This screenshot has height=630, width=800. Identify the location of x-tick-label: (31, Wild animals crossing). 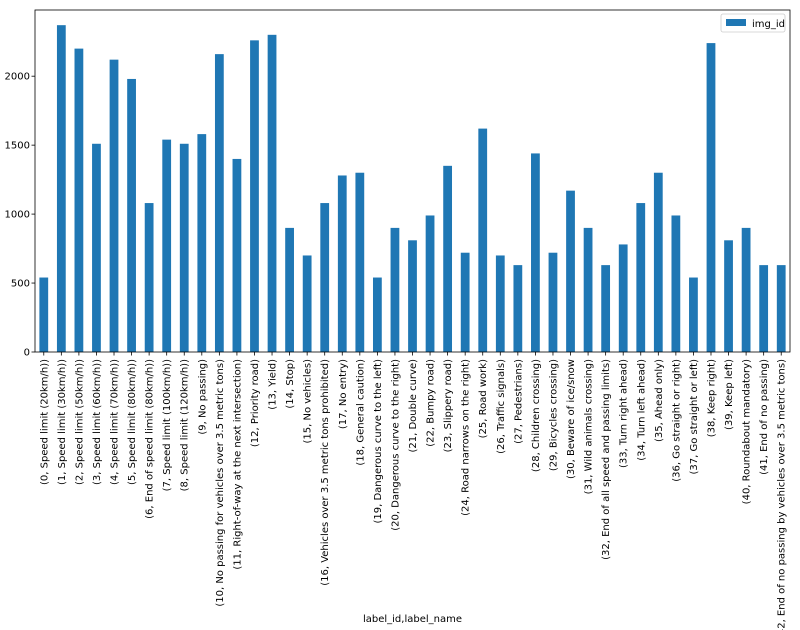
(589, 426).